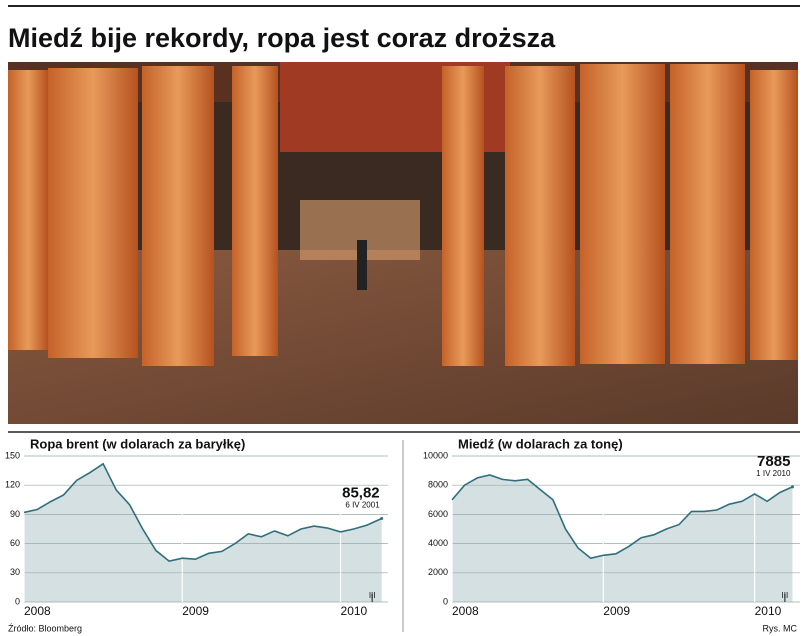 The height and width of the screenshot is (636, 805). What do you see at coordinates (438, 543) in the screenshot?
I see `y-tick-label: 4000` at bounding box center [438, 543].